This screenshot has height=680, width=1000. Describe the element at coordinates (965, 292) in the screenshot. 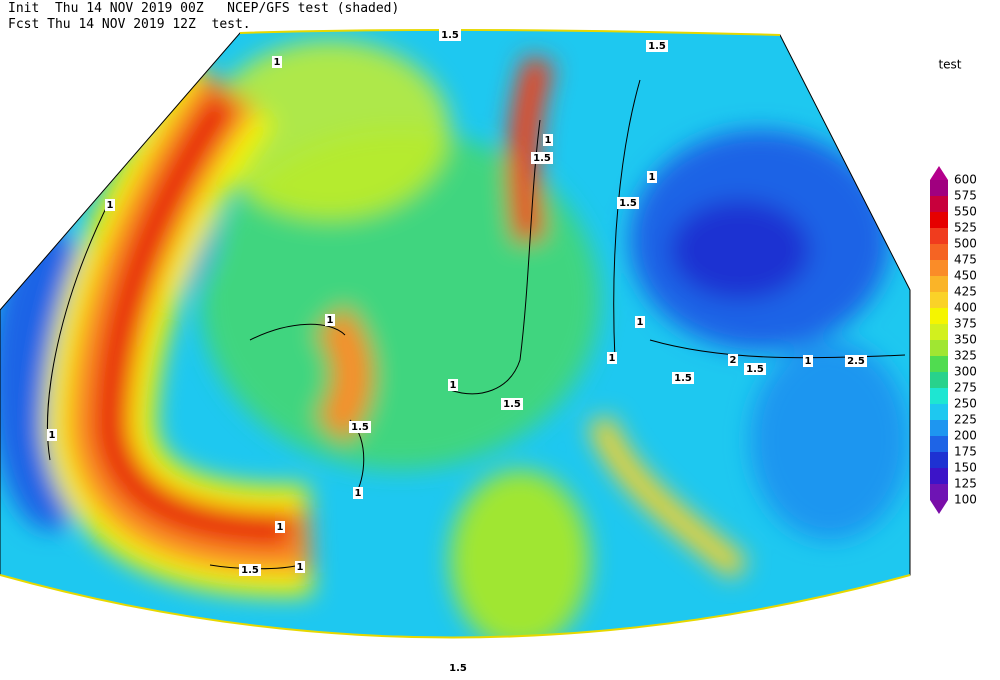

I see `colorbar-label: 425` at that location.